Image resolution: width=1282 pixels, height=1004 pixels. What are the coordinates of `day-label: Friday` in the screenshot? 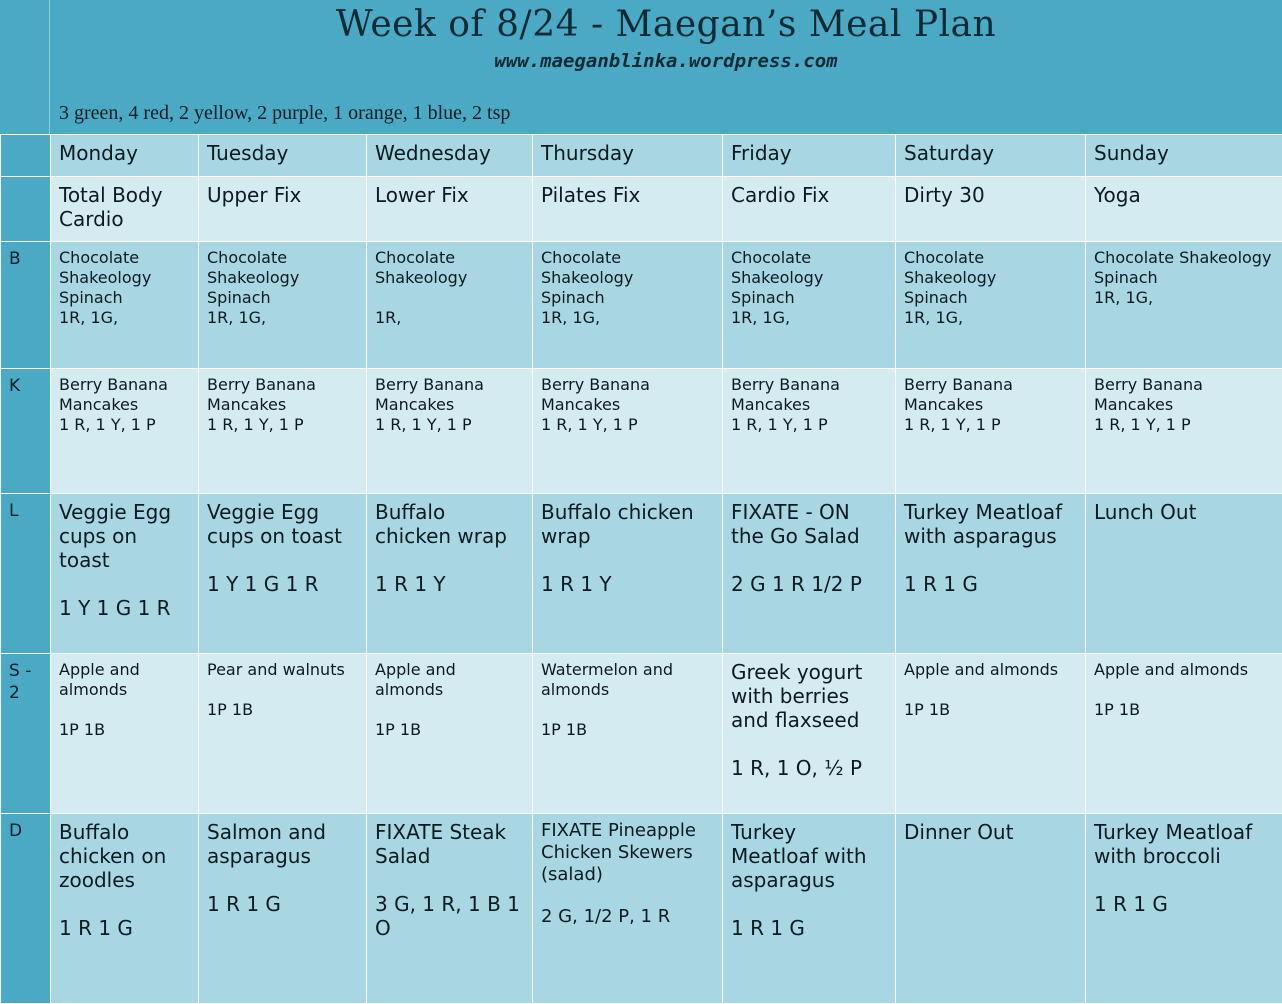 It's located at (761, 153).